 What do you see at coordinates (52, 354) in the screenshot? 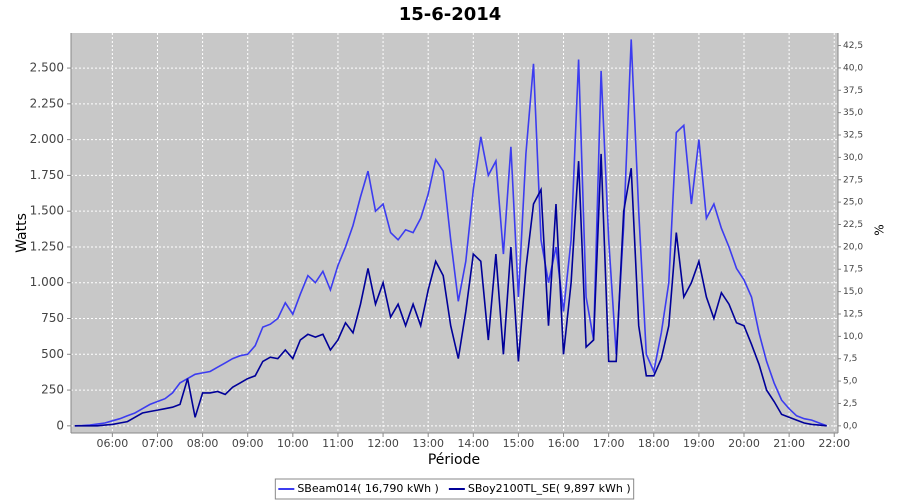
I see `y-tick-label: 500` at bounding box center [52, 354].